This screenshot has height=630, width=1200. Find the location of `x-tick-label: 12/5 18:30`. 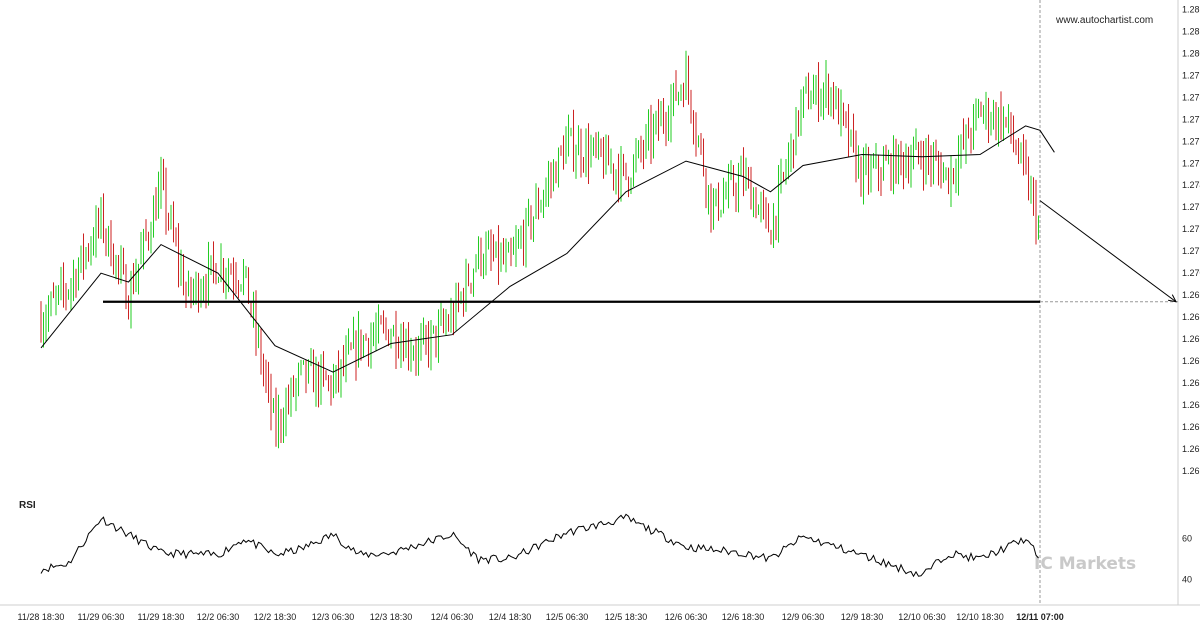

x-tick-label: 12/5 18:30 is located at coordinates (626, 617).